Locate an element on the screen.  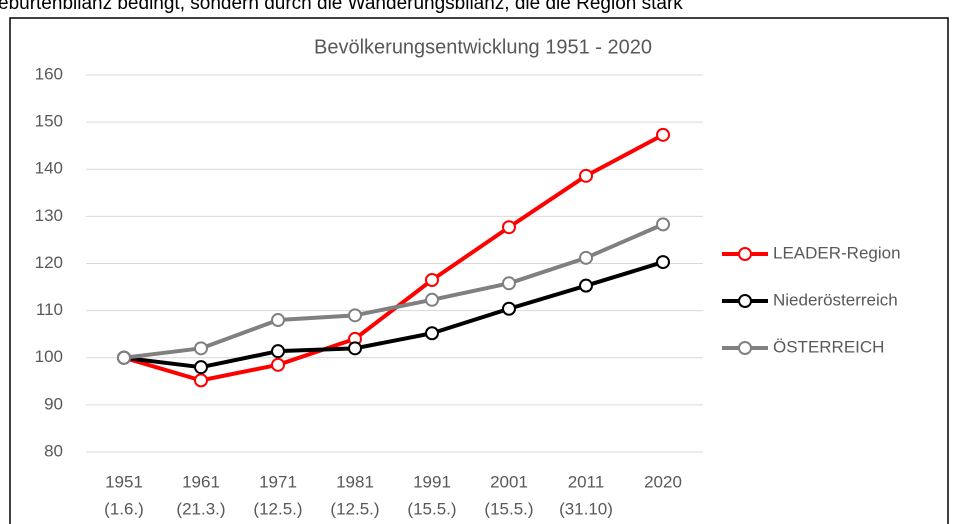
x-tick-label: 1991 is located at coordinates (432, 481).